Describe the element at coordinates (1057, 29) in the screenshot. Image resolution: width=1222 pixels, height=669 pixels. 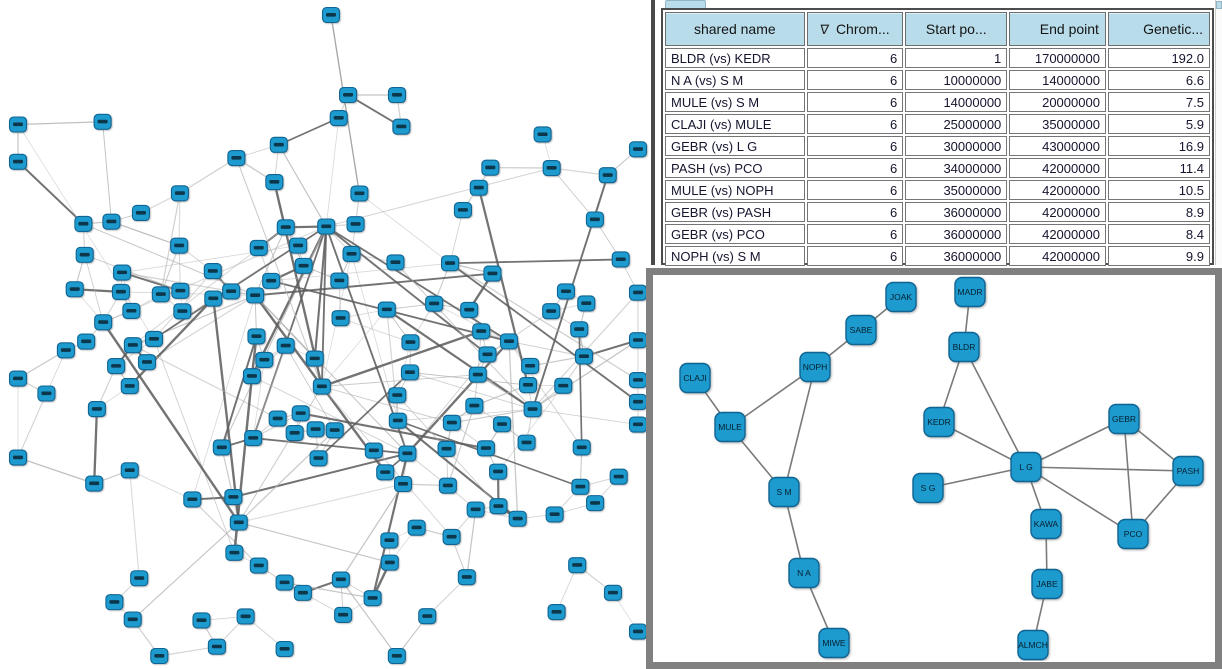
I see `column-header-end-point: End point` at that location.